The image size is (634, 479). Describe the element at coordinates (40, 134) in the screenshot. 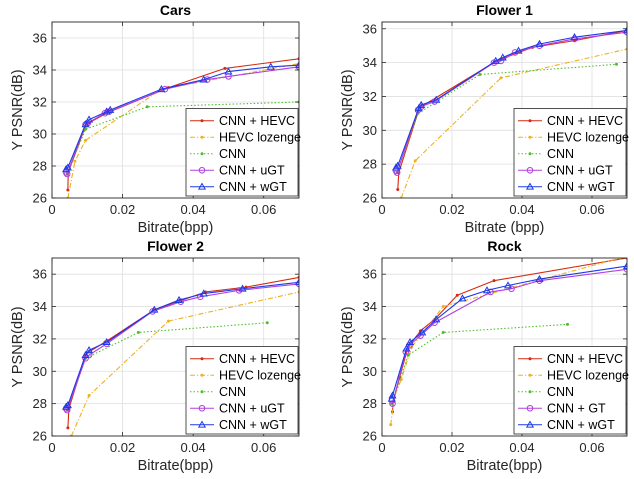

I see `y-tick-label: 30` at that location.